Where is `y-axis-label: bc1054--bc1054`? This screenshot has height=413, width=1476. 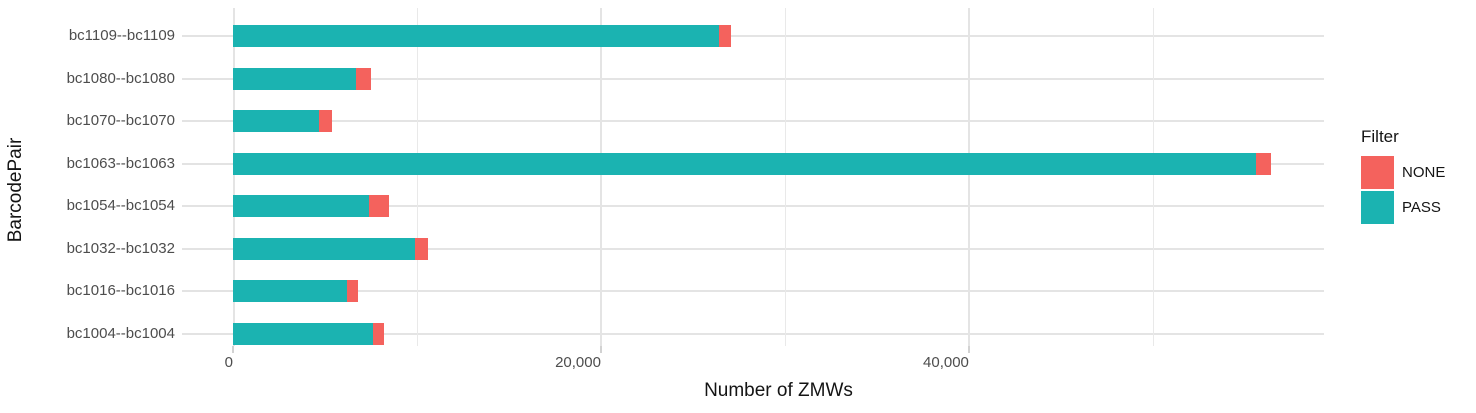
y-axis-label: bc1054--bc1054 is located at coordinates (120, 206).